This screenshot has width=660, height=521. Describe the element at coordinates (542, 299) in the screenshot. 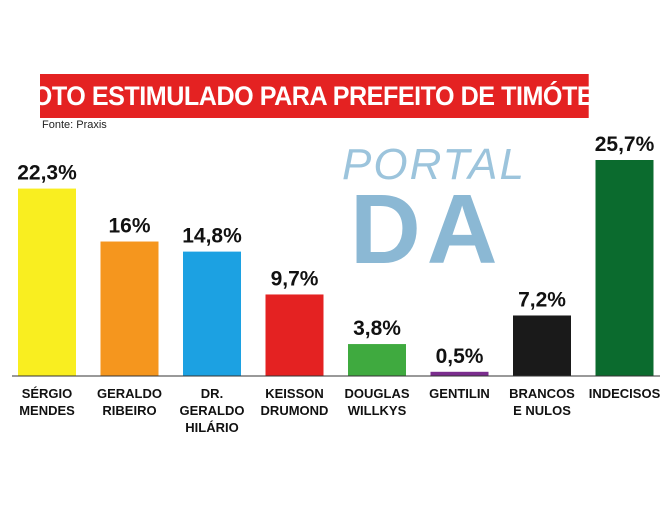

I see `value-label-6: 7,2%` at that location.